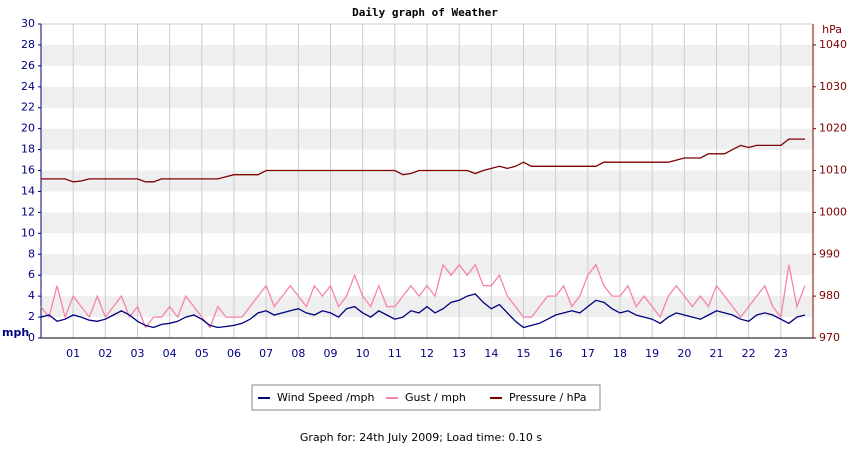 The height and width of the screenshot is (454, 850). Describe the element at coordinates (326, 397) in the screenshot. I see `legend-label: Wind Speed /mph` at that location.